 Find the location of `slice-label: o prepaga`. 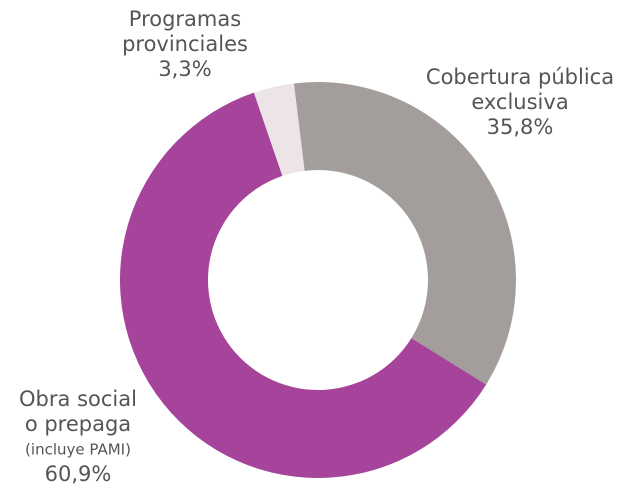

slice-label: o prepaga is located at coordinates (78, 424).